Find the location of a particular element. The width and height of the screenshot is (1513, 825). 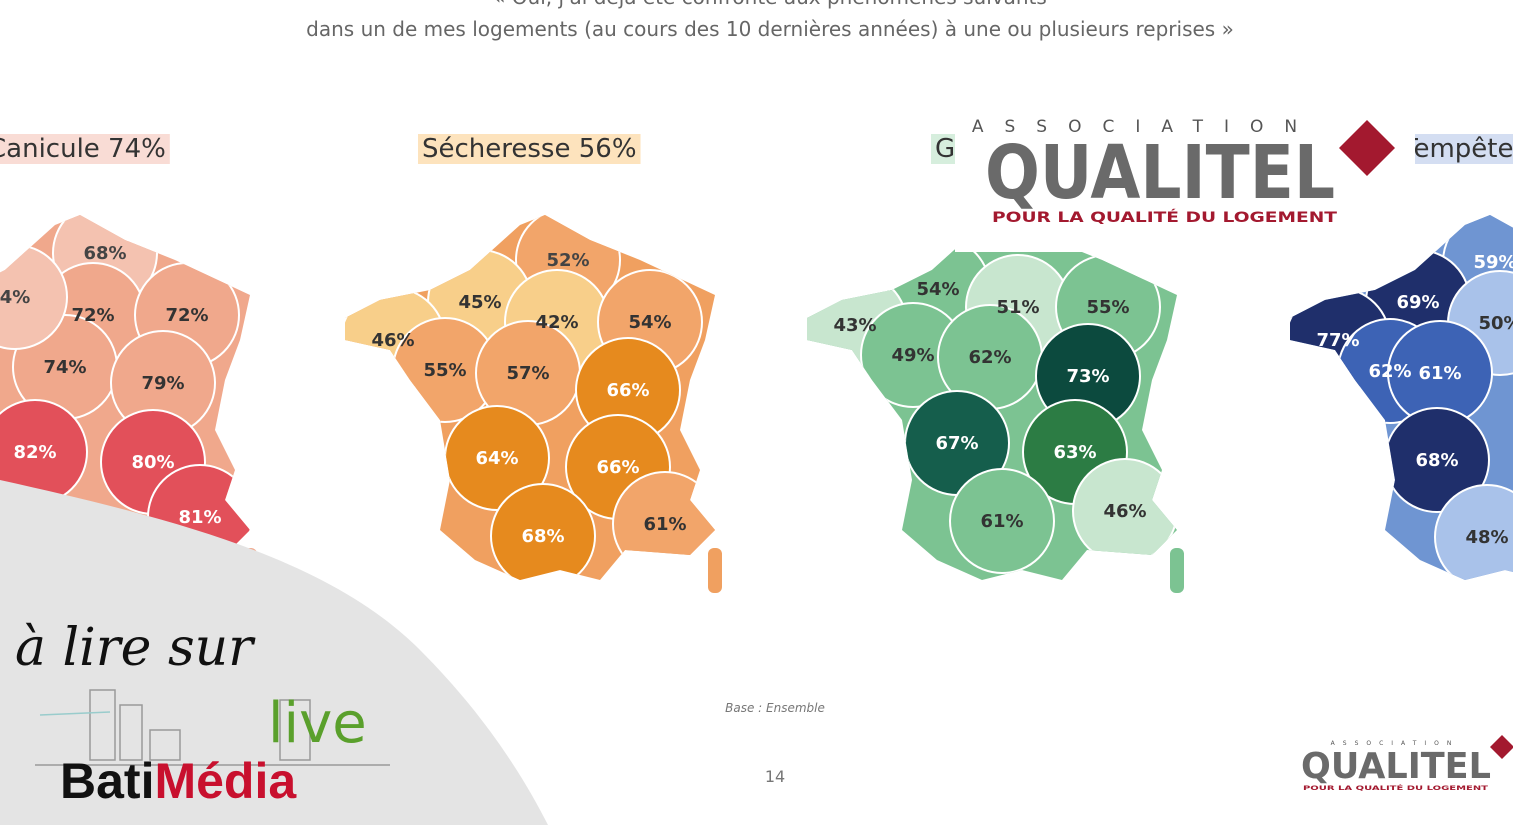

region-label: 64% is located at coordinates (496, 458).